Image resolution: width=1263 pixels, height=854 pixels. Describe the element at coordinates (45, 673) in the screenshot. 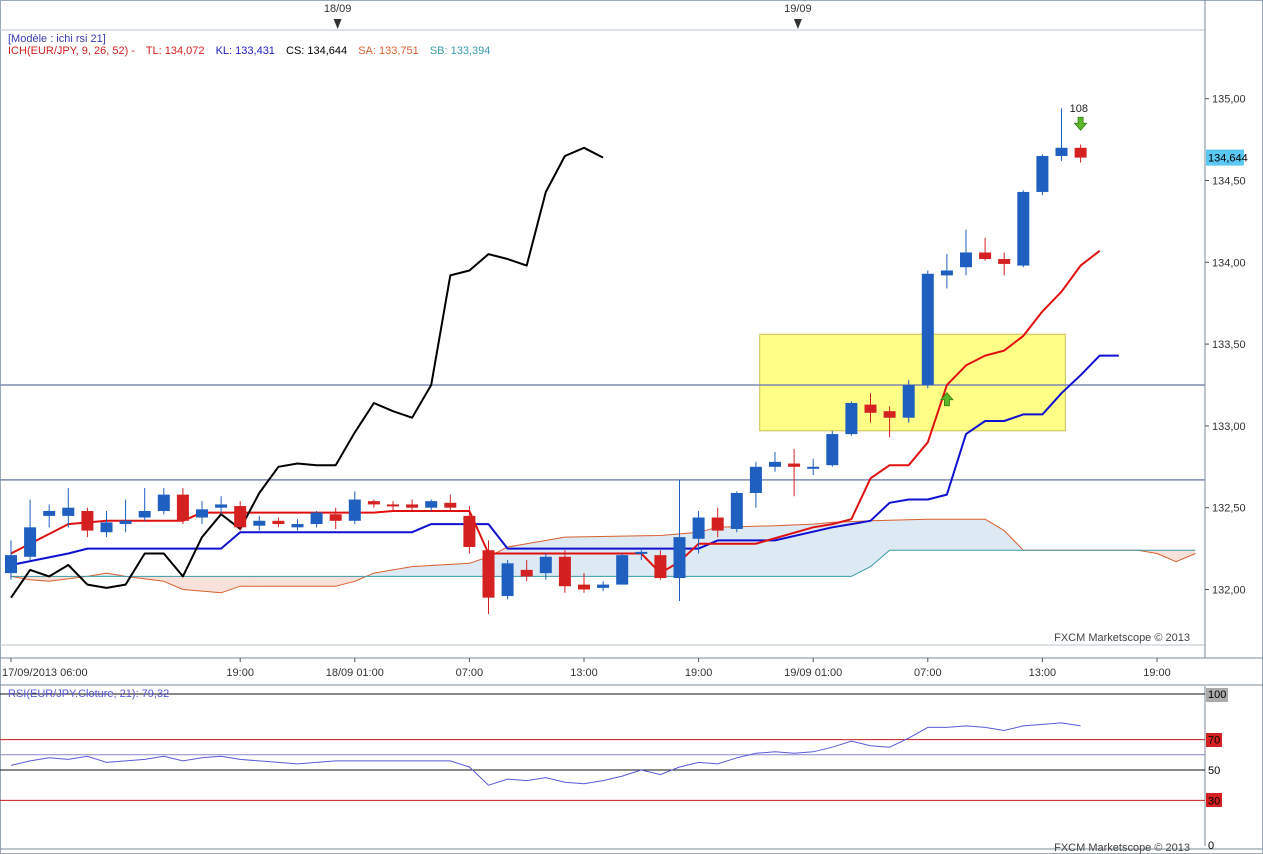

I see `time-tick-label: 17/09/2013 06:00` at that location.